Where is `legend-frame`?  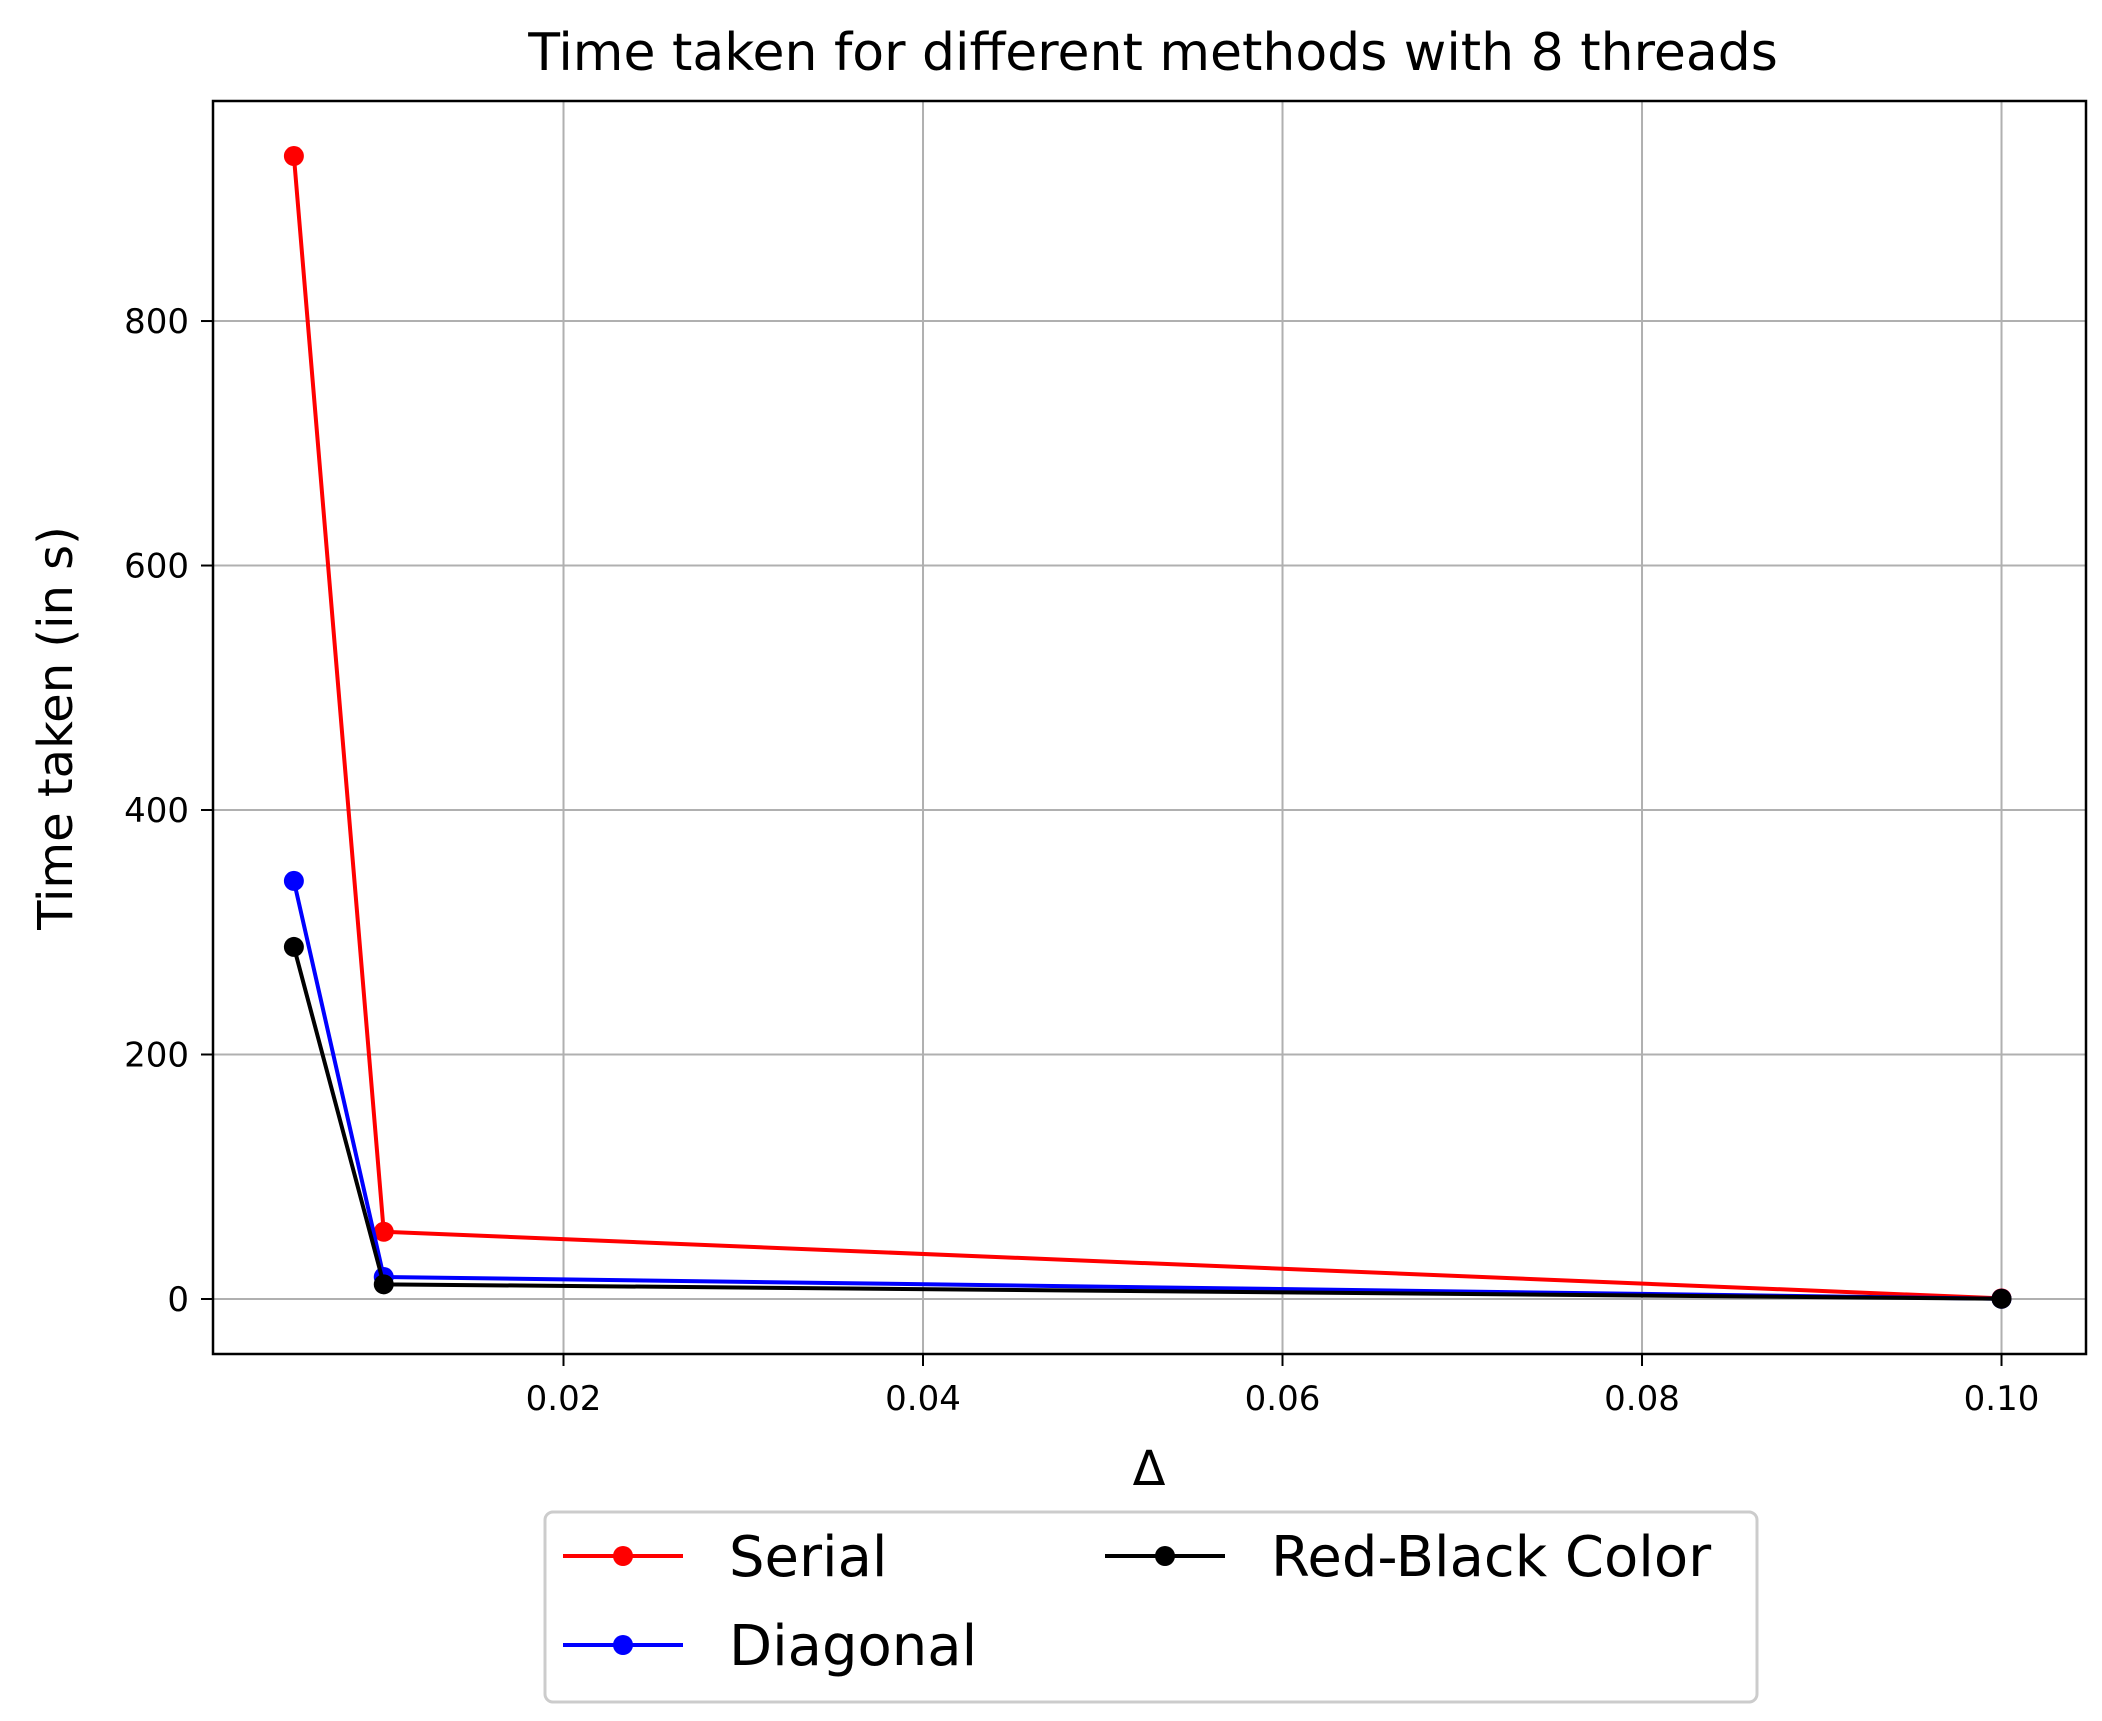
legend-frame is located at coordinates (1151, 1607).